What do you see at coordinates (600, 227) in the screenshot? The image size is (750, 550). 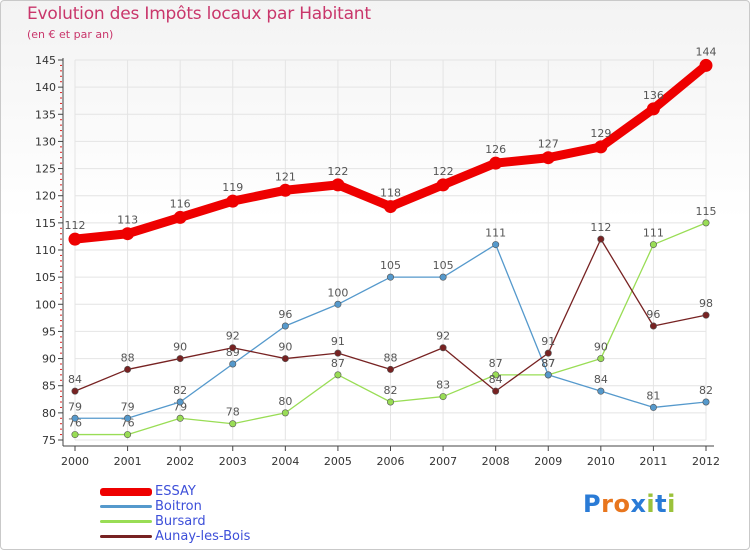 I see `data-label-aunay-les-bois: 112` at bounding box center [600, 227].